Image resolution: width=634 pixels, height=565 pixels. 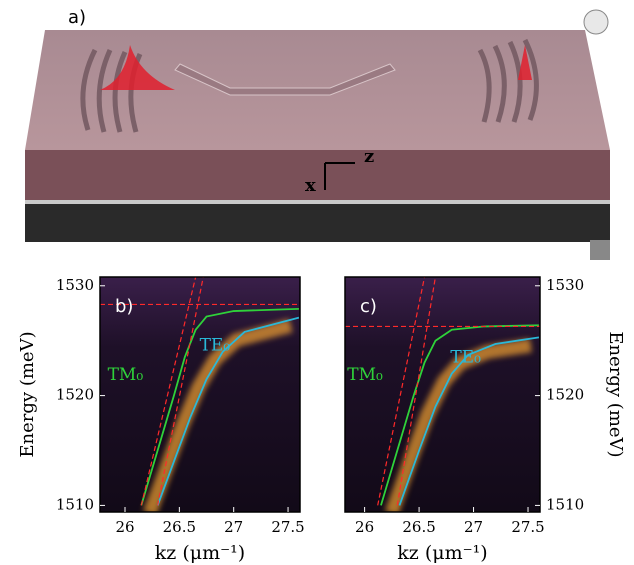 I want to click on panel-label: a), so click(x=77, y=17).